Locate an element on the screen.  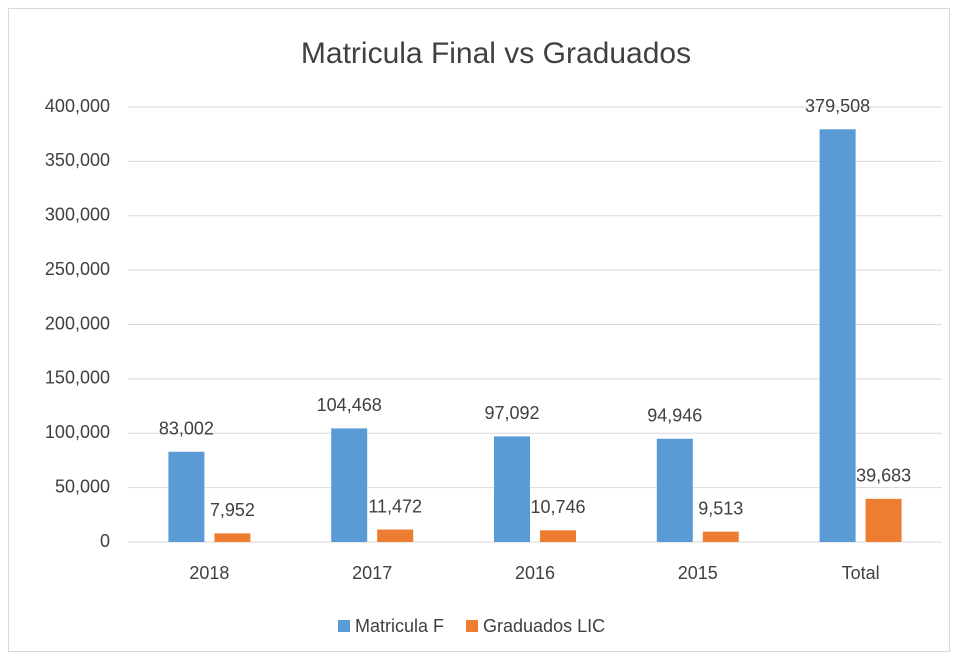
y-tick-label: 300,000 is located at coordinates (77, 215).